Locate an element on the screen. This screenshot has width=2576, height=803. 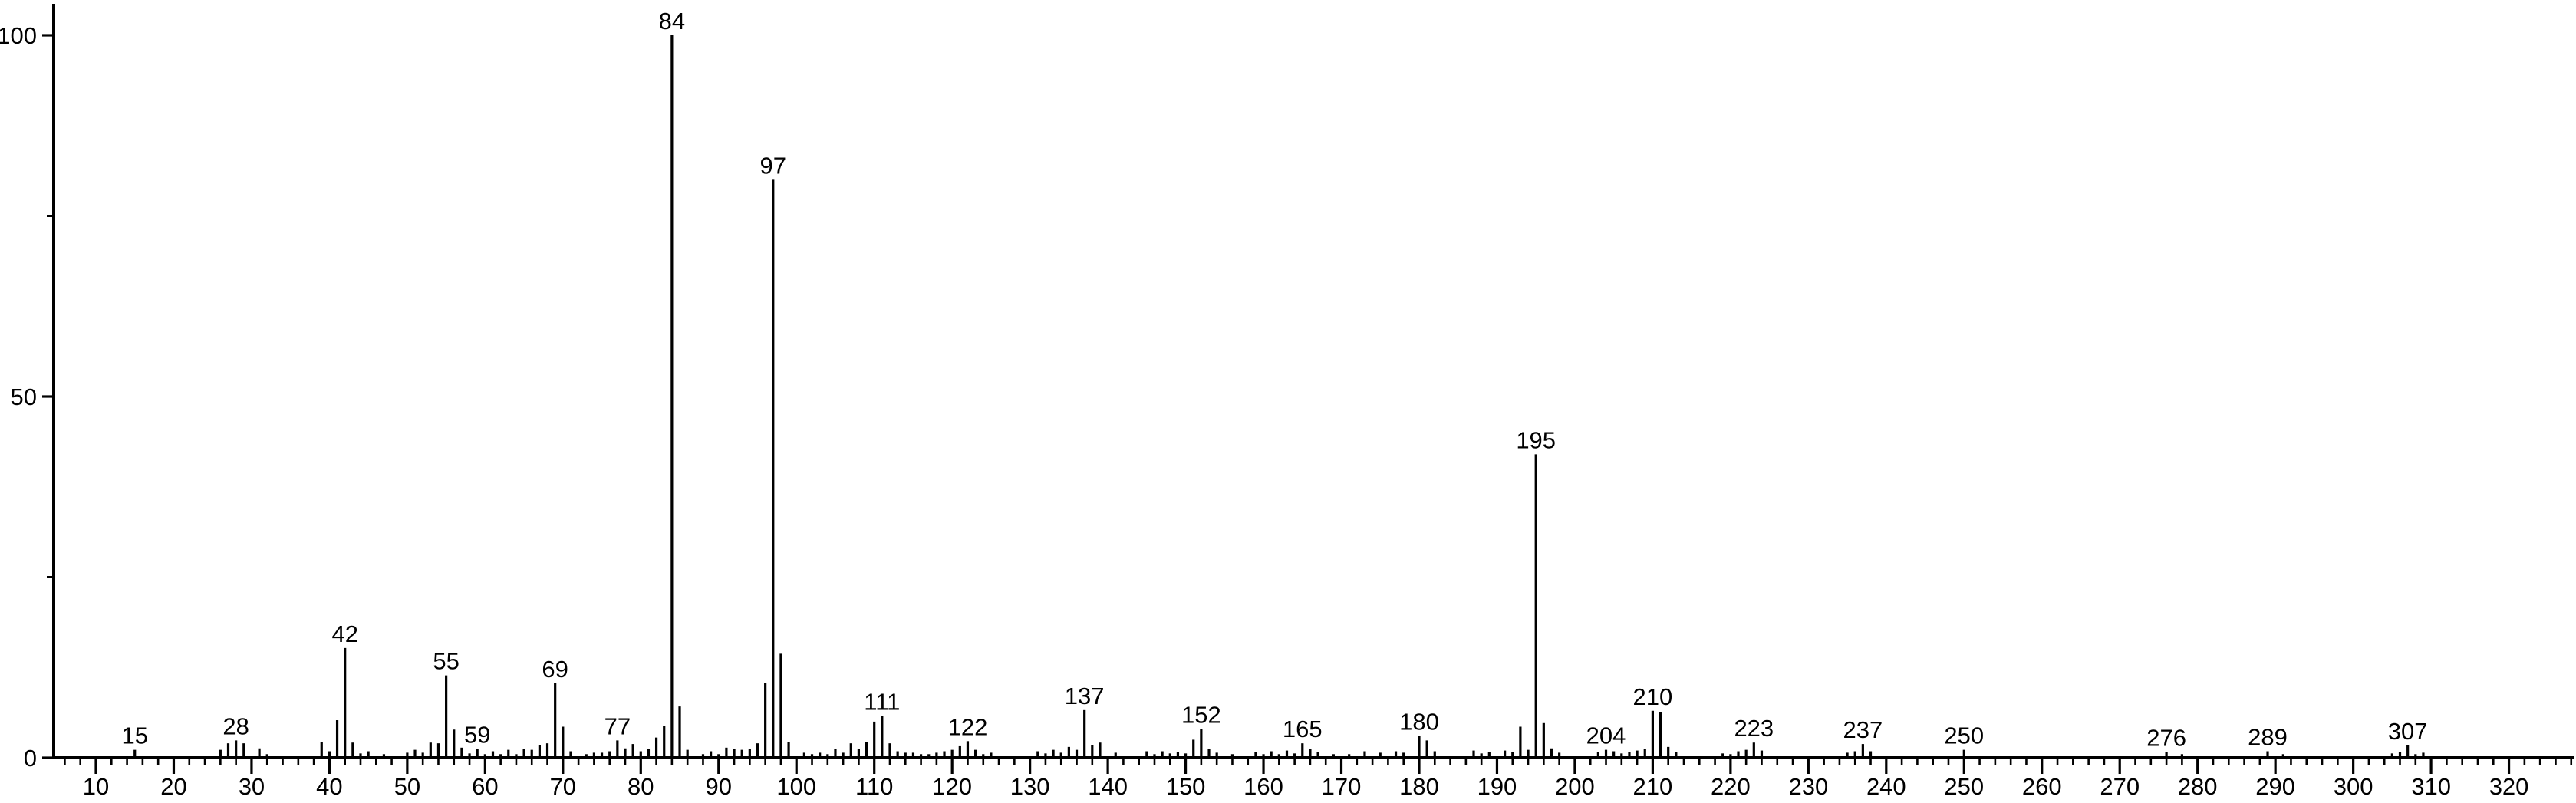
peak-mass-label: 111 is located at coordinates (882, 701).